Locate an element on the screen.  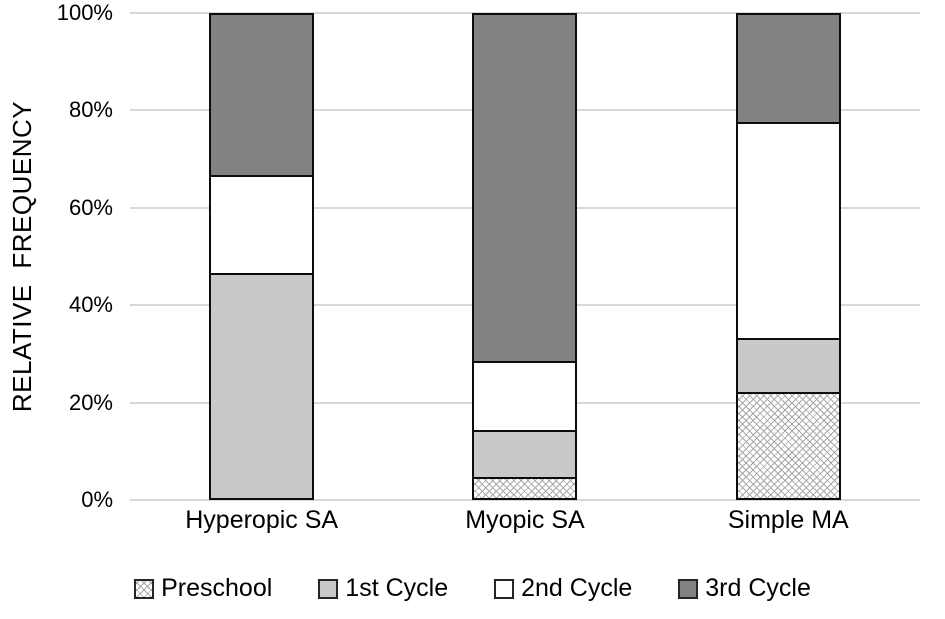
legend-item: 1st Cycle is located at coordinates (383, 588).